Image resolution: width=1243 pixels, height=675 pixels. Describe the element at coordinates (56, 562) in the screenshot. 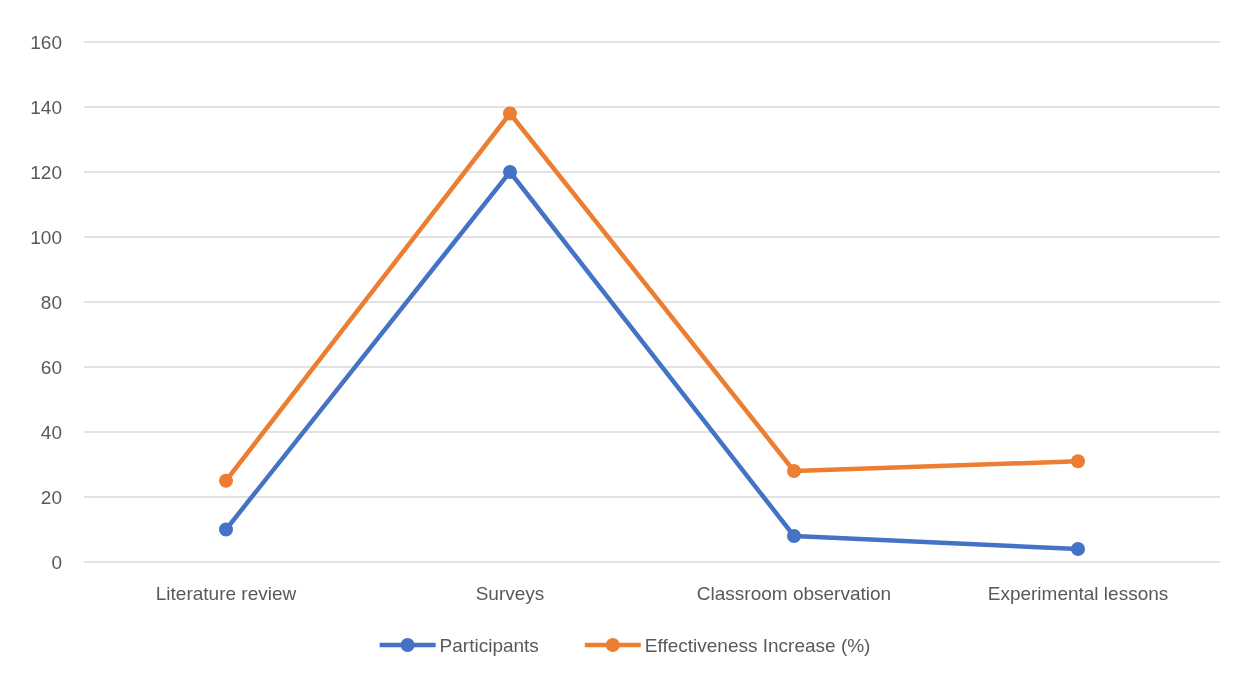

I see `y-tick-label: 0` at that location.